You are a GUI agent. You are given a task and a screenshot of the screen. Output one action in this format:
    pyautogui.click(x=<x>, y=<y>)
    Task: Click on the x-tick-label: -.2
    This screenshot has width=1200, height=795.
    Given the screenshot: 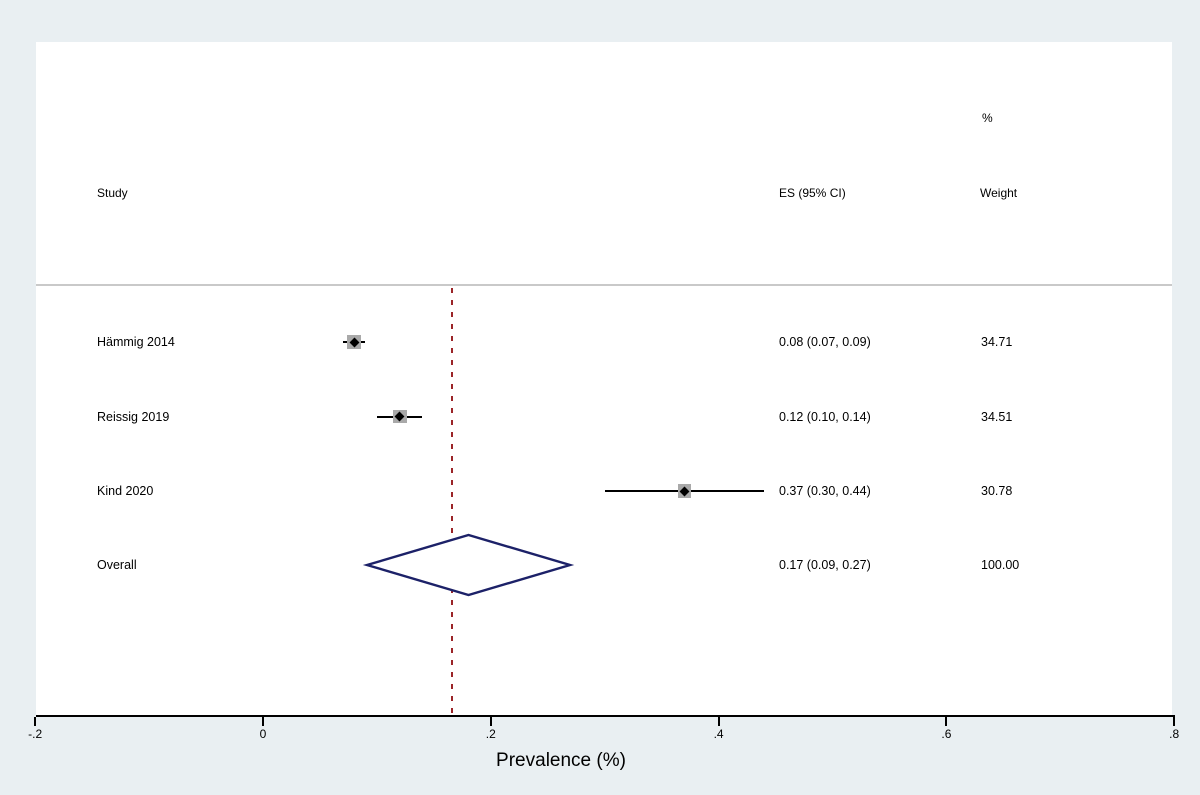 What is the action you would take?
    pyautogui.click(x=35, y=734)
    